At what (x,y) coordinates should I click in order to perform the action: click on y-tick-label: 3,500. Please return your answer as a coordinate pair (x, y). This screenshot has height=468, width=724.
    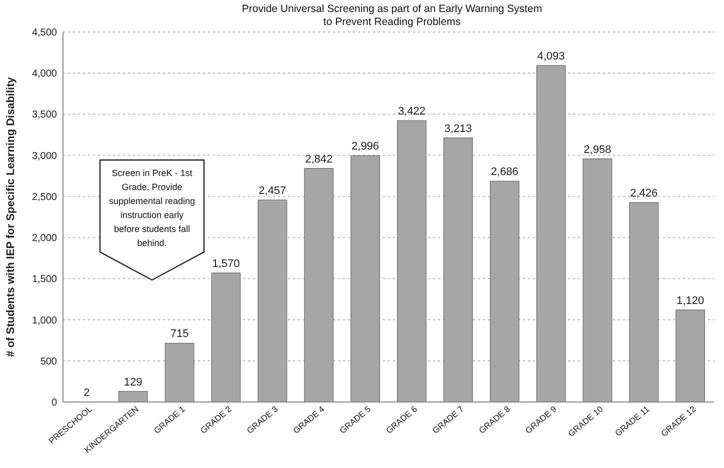
    Looking at the image, I should click on (45, 115).